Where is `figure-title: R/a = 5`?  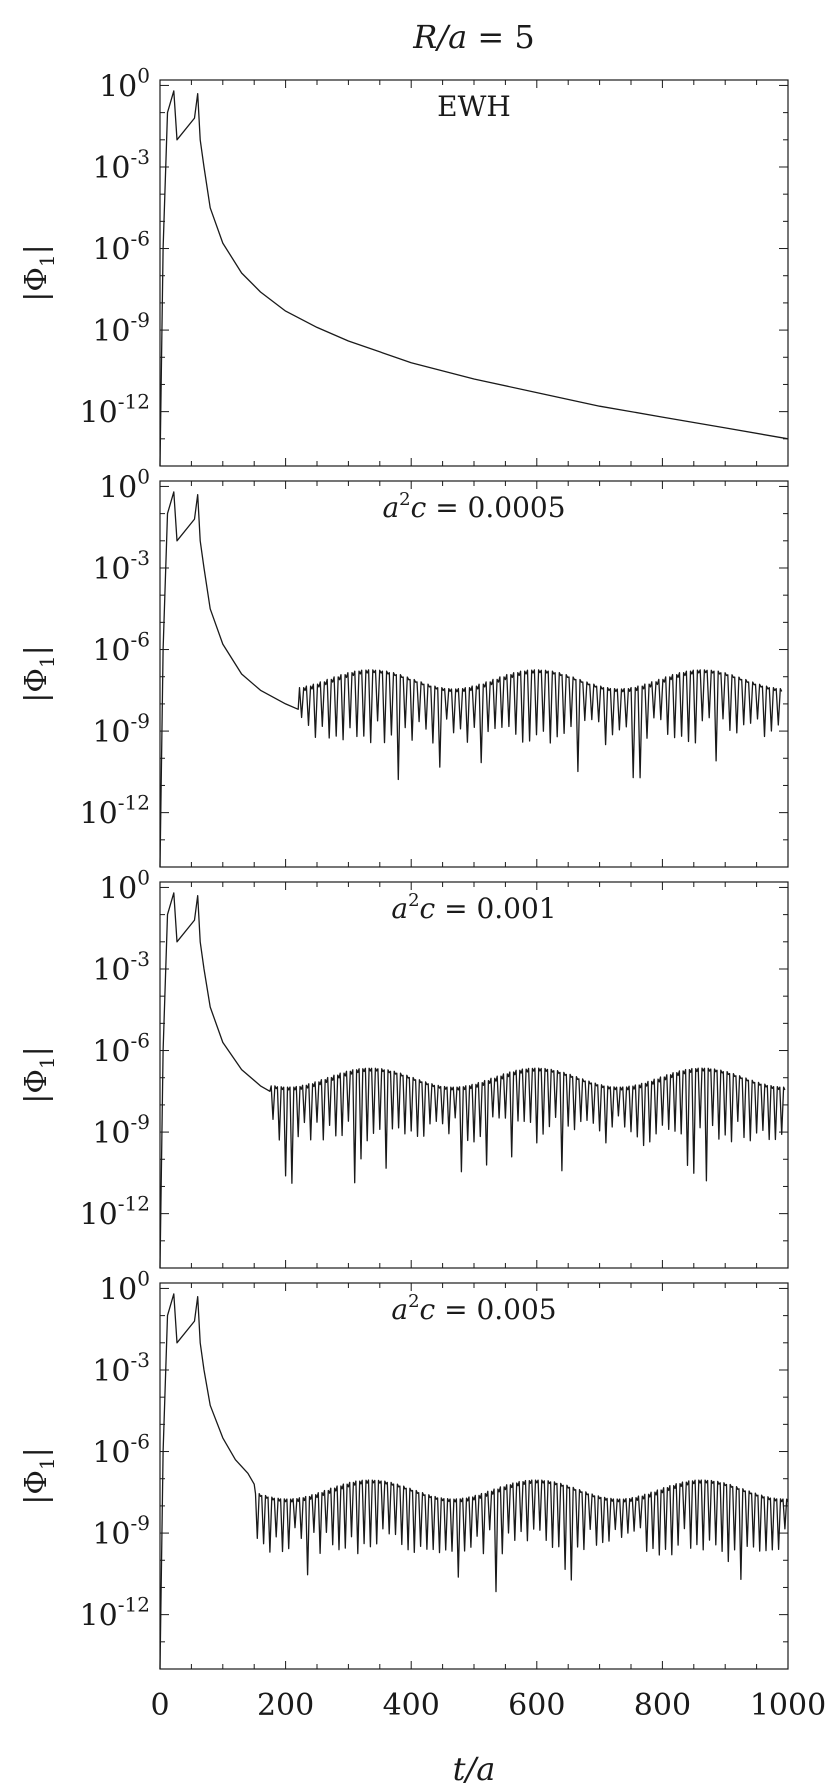 figure-title: R/a = 5 is located at coordinates (473, 37).